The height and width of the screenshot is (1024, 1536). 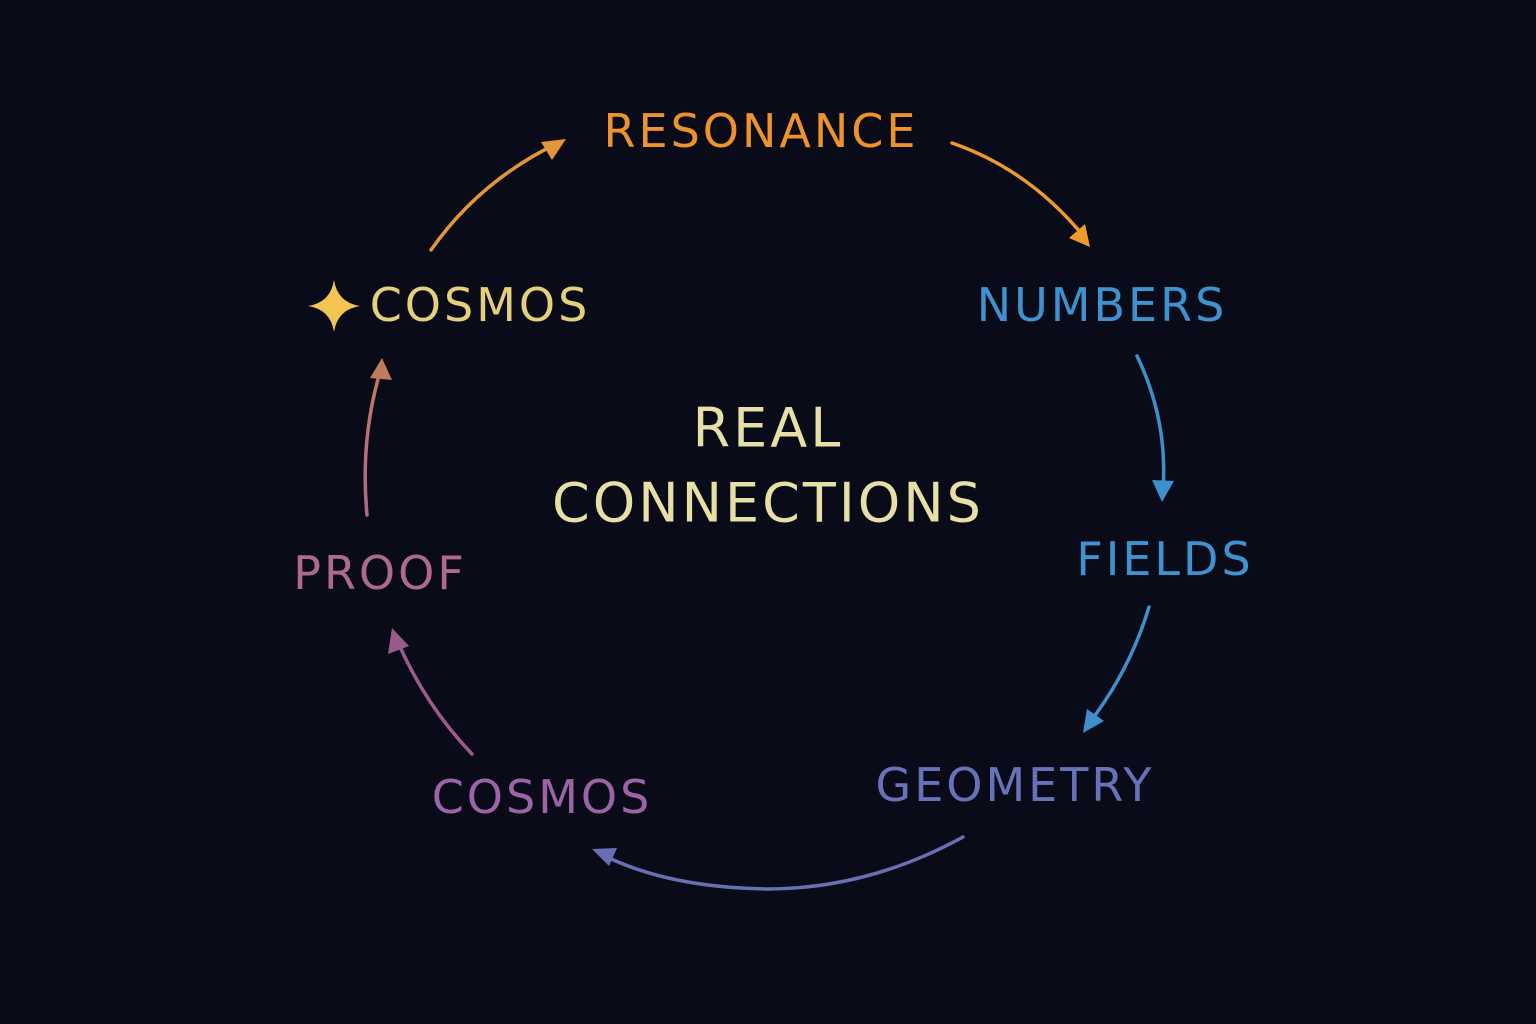 I want to click on node-geometry: GEOMETRY, so click(x=1015, y=785).